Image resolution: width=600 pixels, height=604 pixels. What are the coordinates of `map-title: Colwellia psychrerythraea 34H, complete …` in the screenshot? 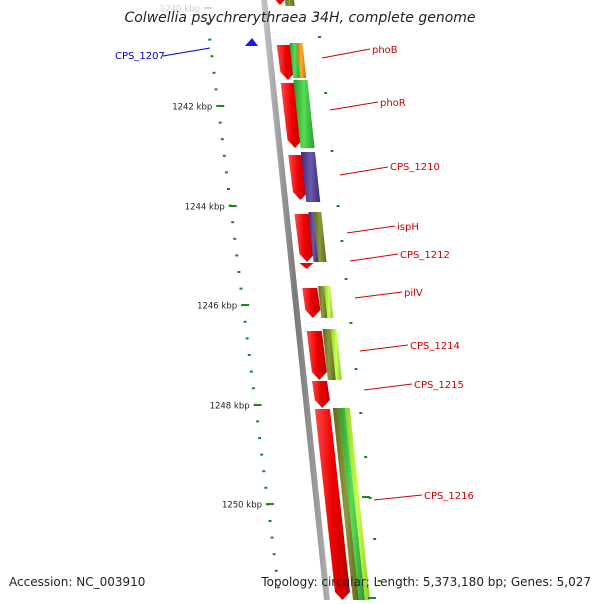 It's located at (300, 18).